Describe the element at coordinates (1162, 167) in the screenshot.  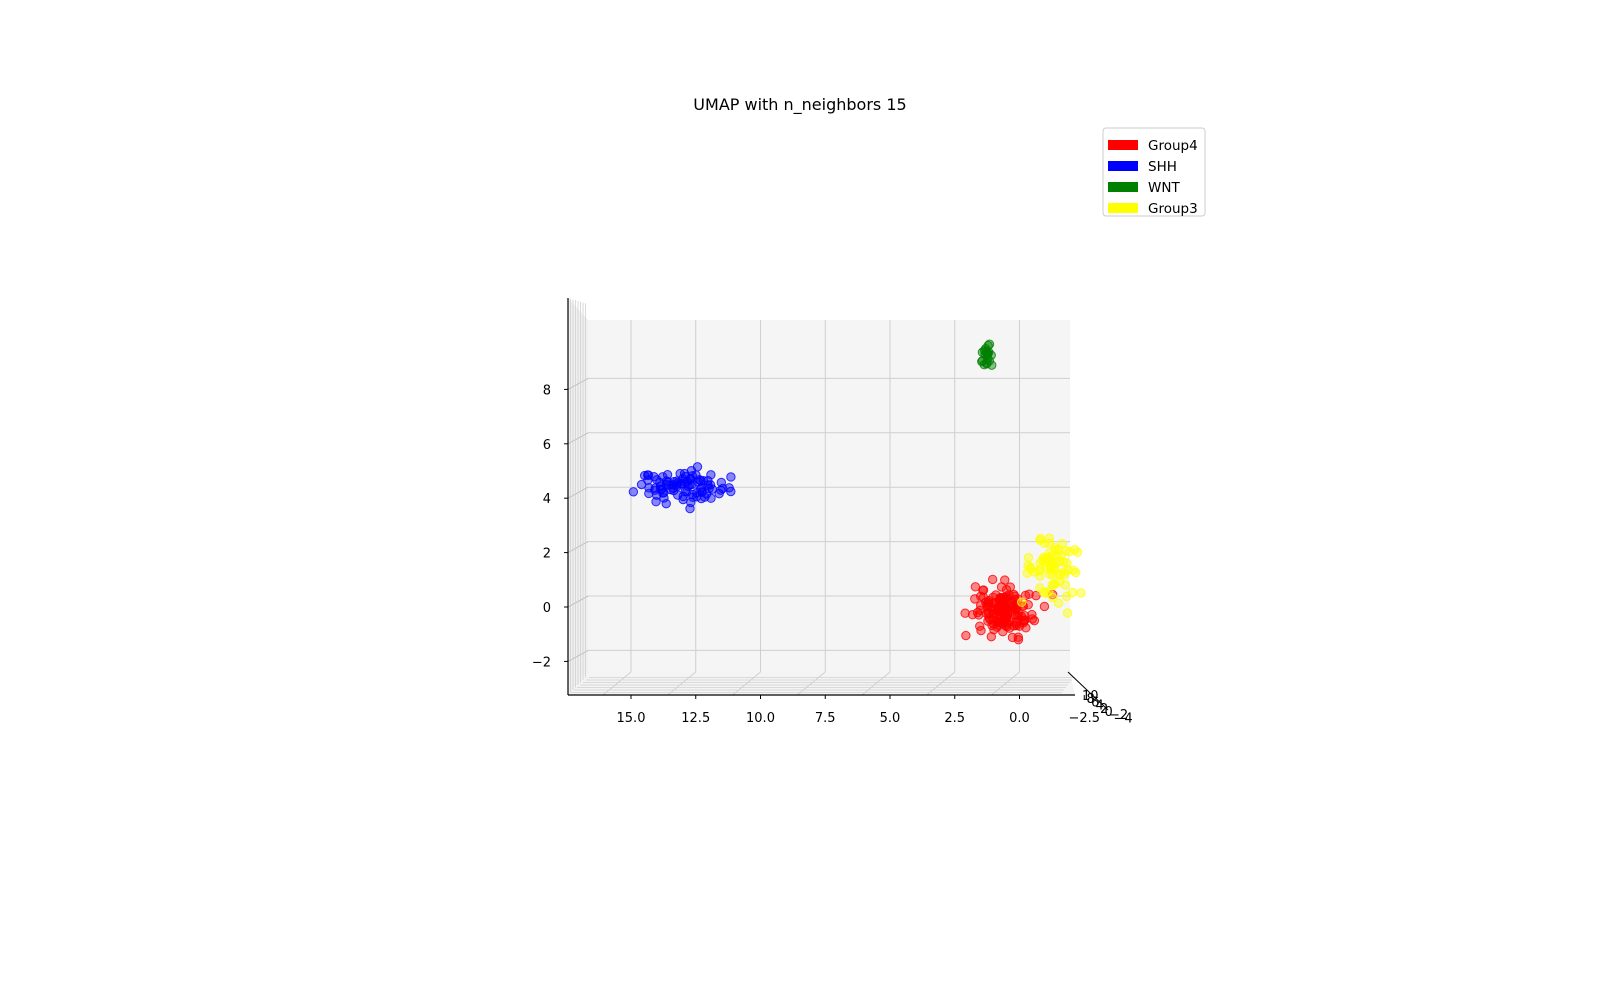
I see `legend-label-shh: SHH` at that location.